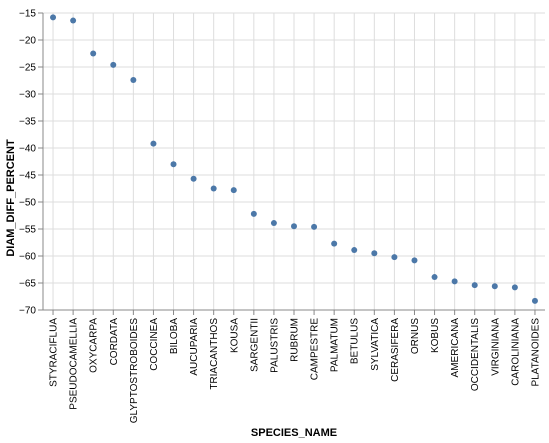 The width and height of the screenshot is (549, 443). What do you see at coordinates (27, 14) in the screenshot?
I see `y-tick-label: −15` at bounding box center [27, 14].